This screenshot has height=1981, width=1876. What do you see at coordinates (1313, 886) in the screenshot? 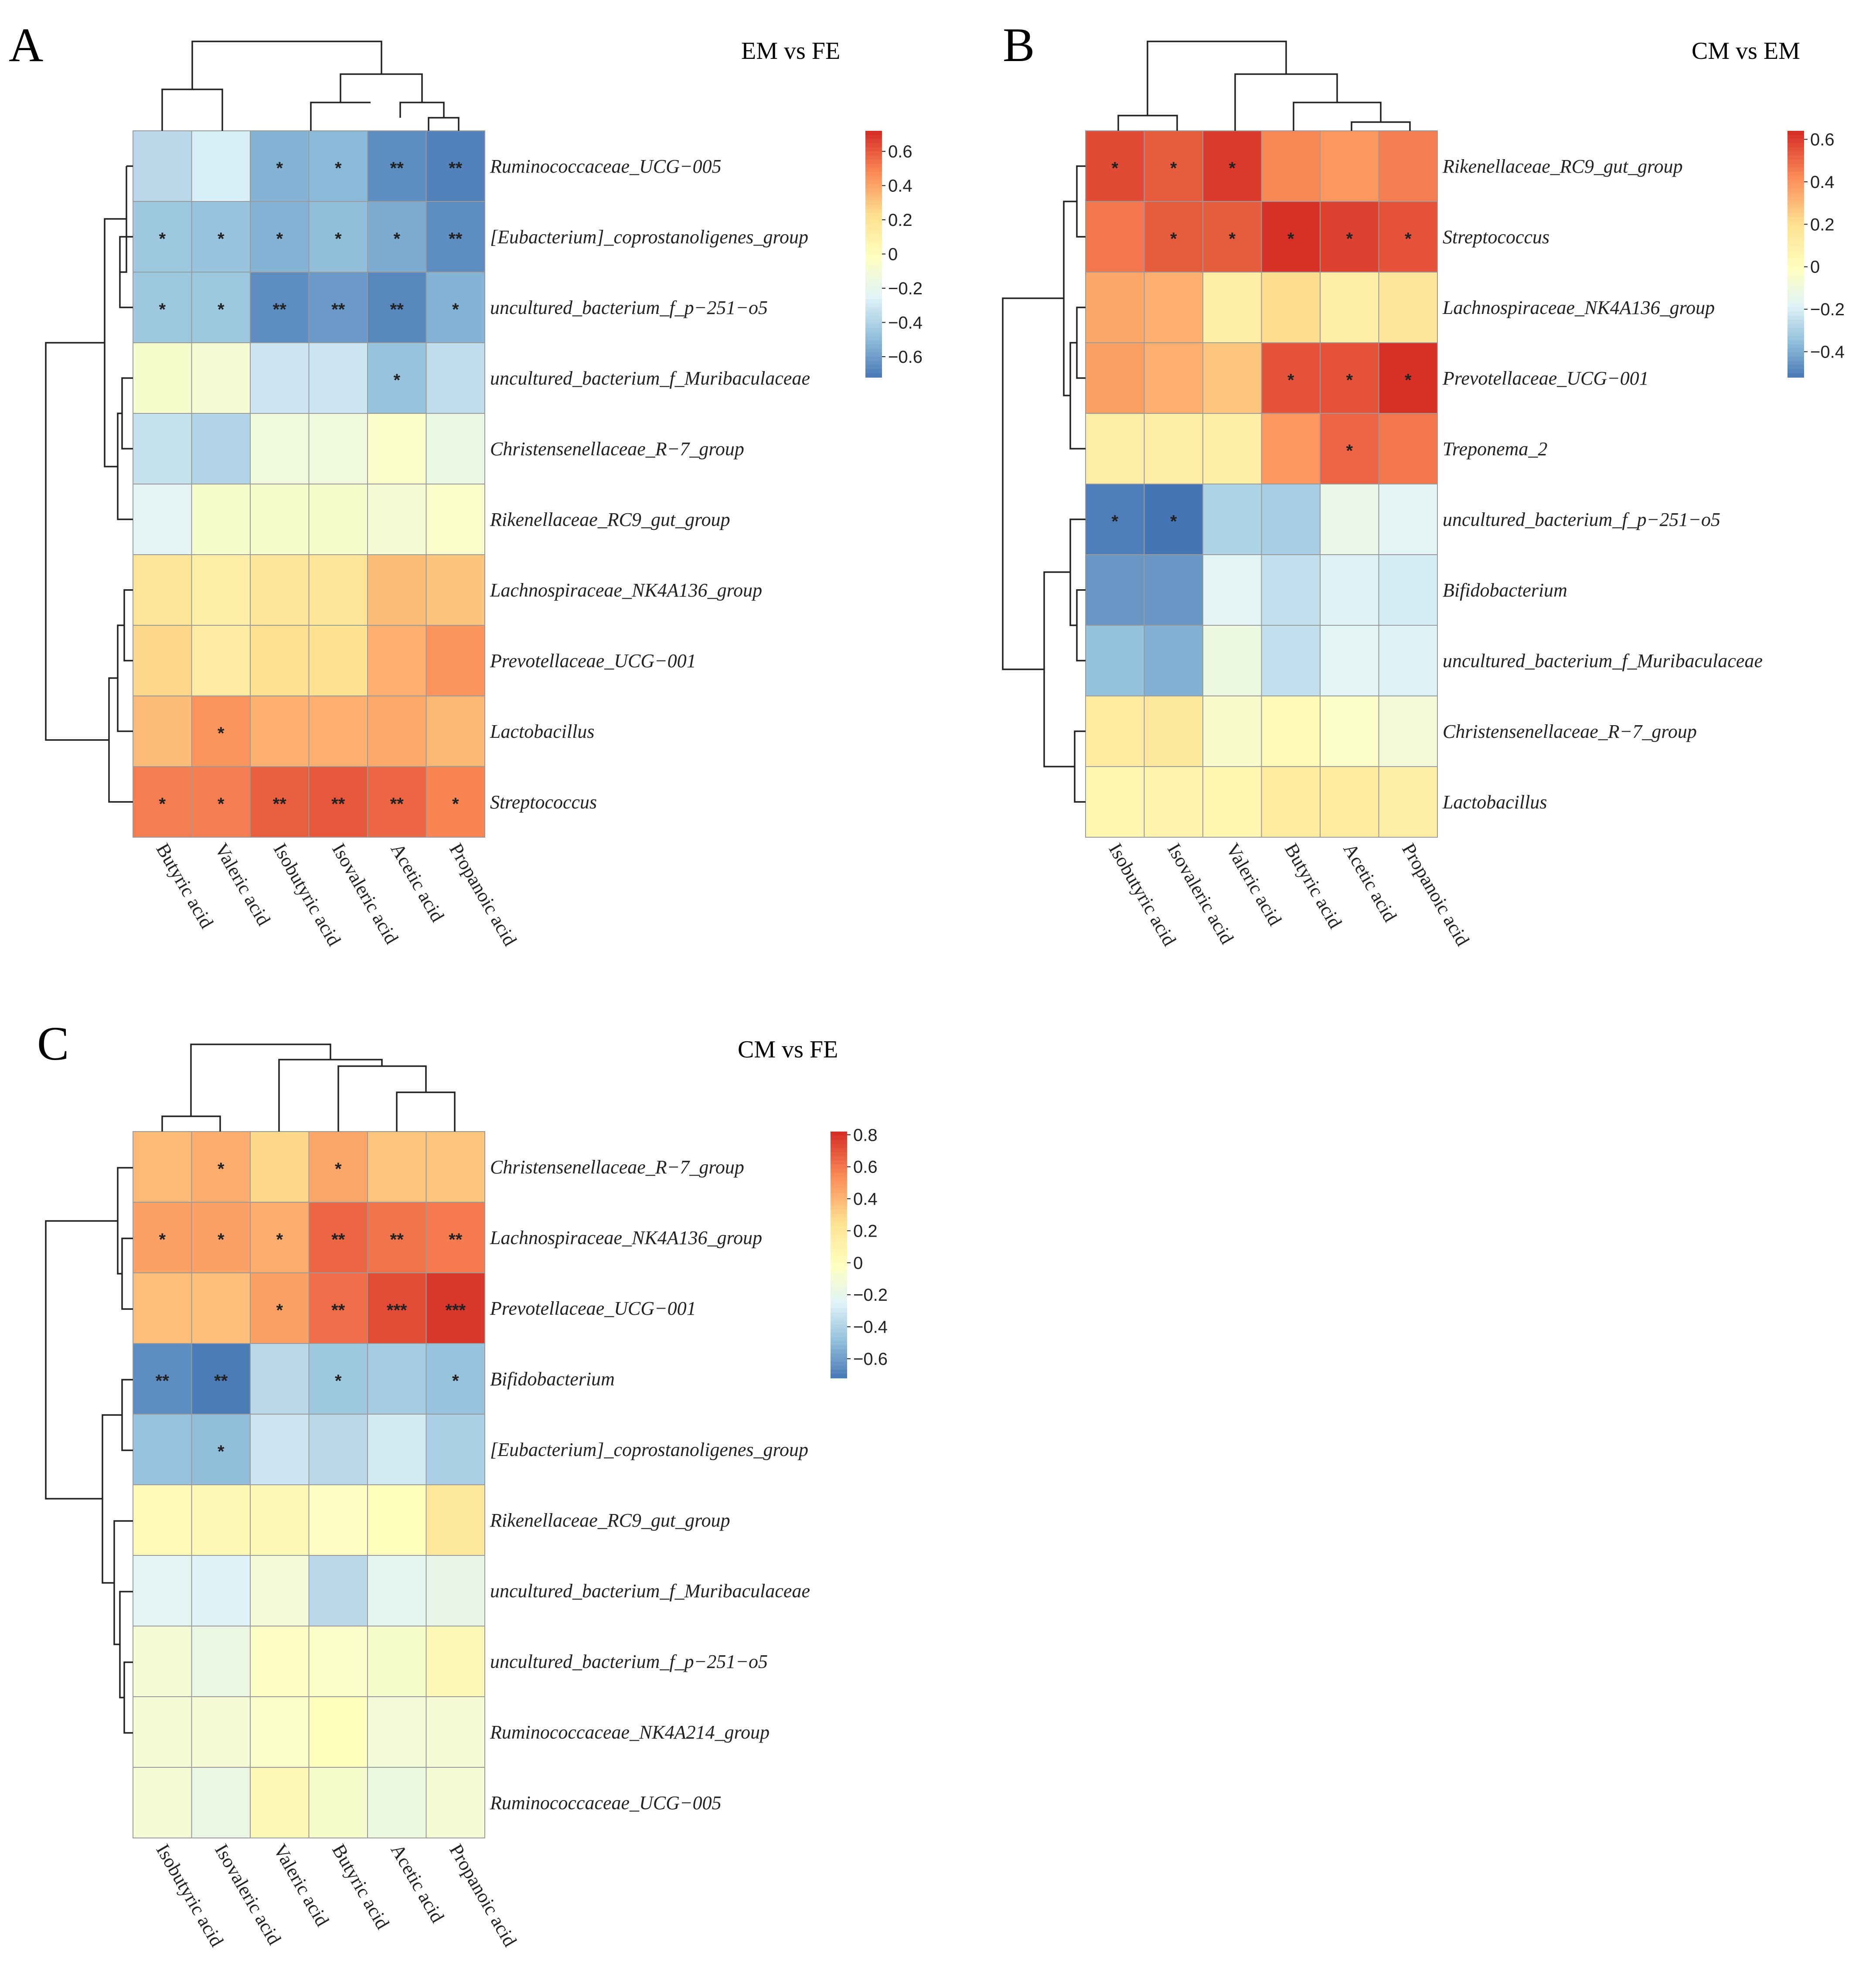
I see `column-label: Butyric acid` at bounding box center [1313, 886].